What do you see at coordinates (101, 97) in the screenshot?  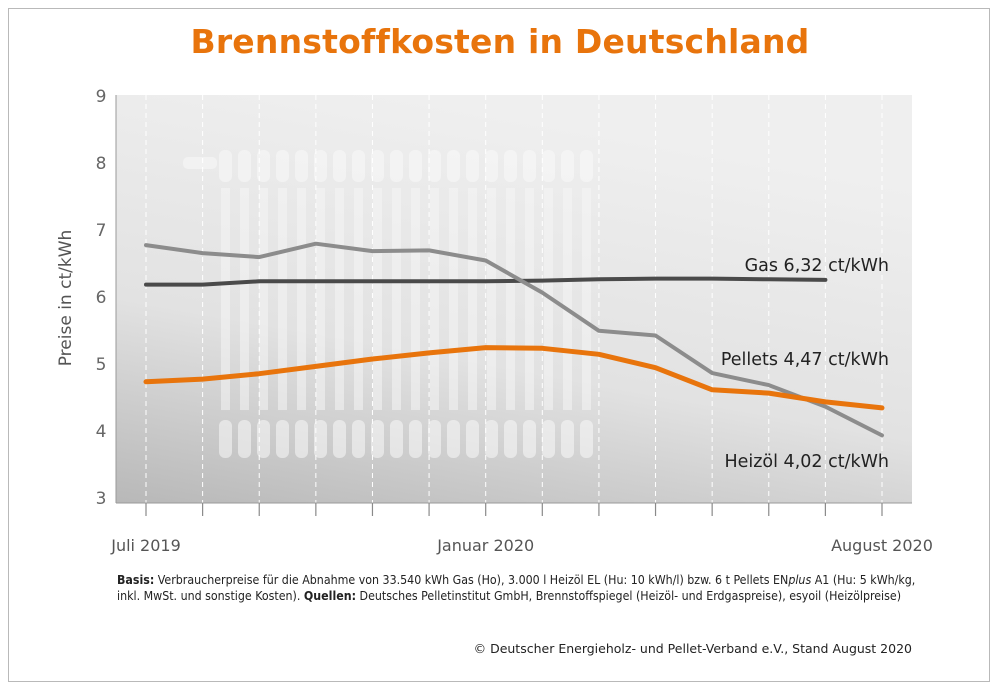 I see `y-tick-label: 9` at bounding box center [101, 97].